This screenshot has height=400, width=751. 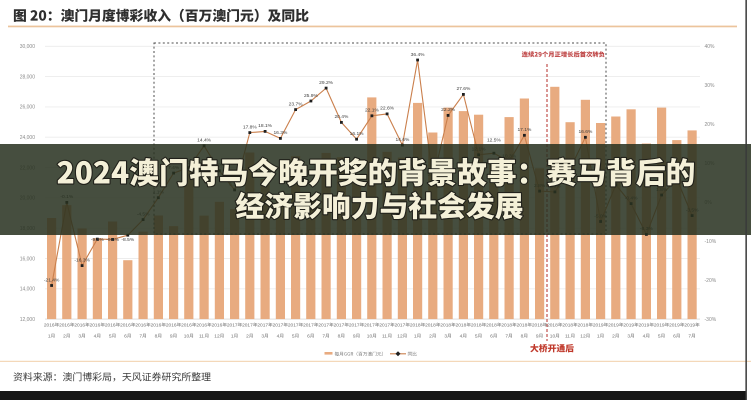 I want to click on svg-text: -21.4%, so click(x=52, y=280).